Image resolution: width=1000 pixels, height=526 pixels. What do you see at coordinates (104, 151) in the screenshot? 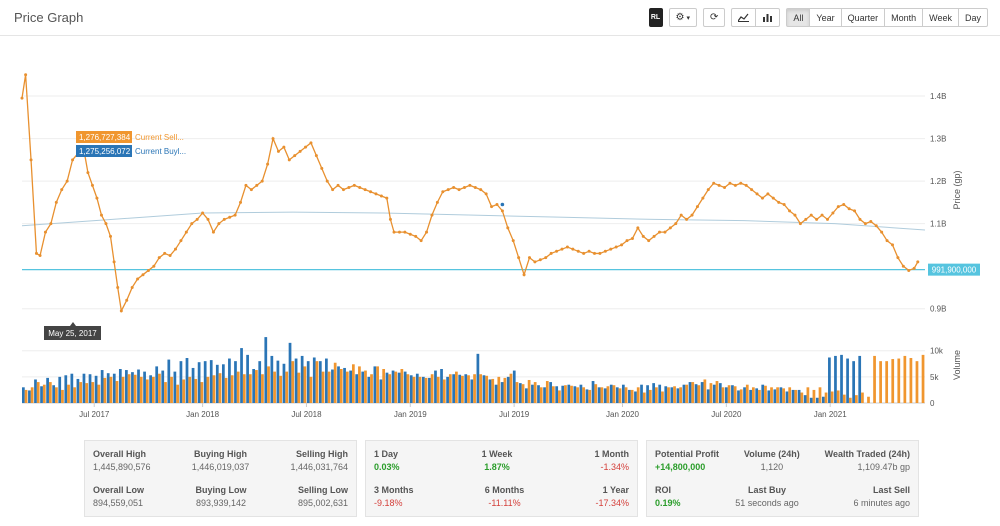
I see `tooltip-buy-badge` at bounding box center [104, 151].